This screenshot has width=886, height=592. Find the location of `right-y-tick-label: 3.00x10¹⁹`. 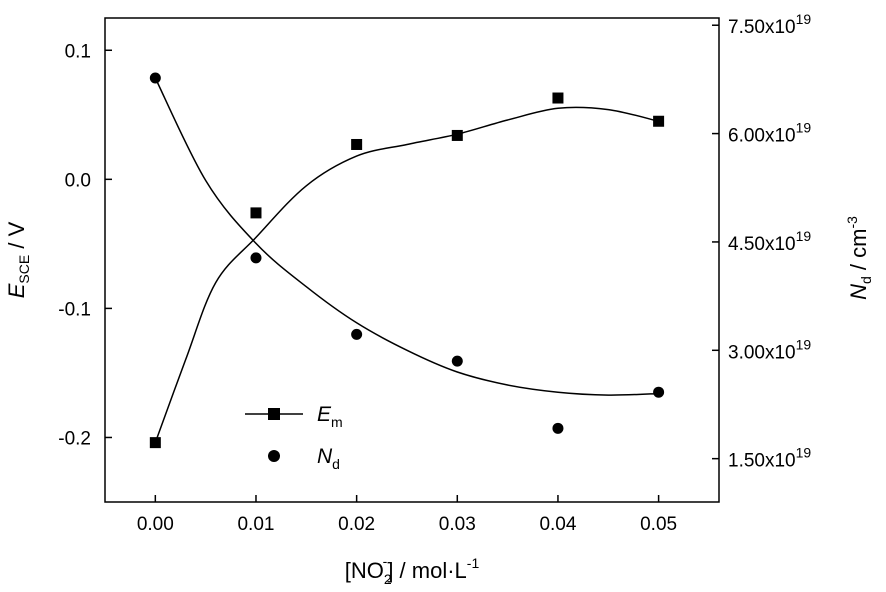

right-y-tick-label: 3.00x10¹⁹ is located at coordinates (769, 349).